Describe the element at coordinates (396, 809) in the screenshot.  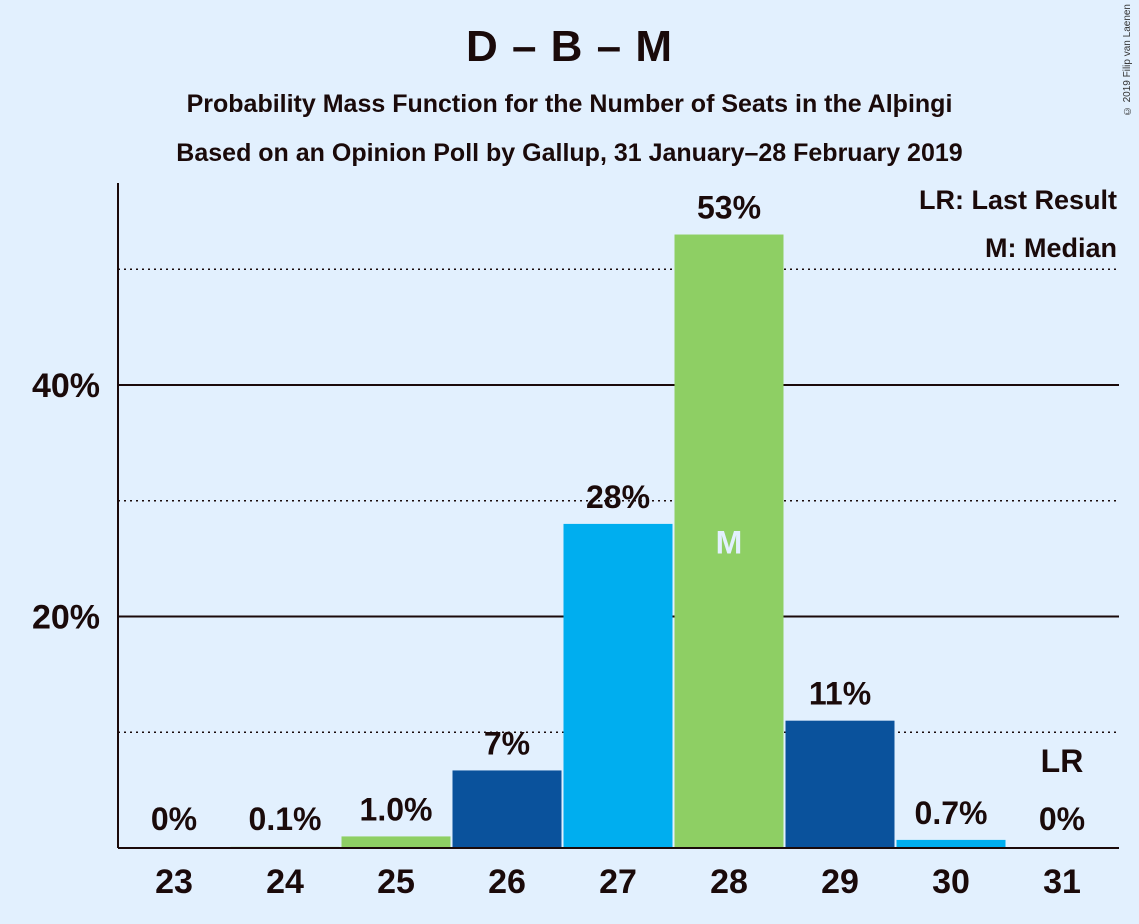
I see `bar-label-25: 1.0%` at that location.